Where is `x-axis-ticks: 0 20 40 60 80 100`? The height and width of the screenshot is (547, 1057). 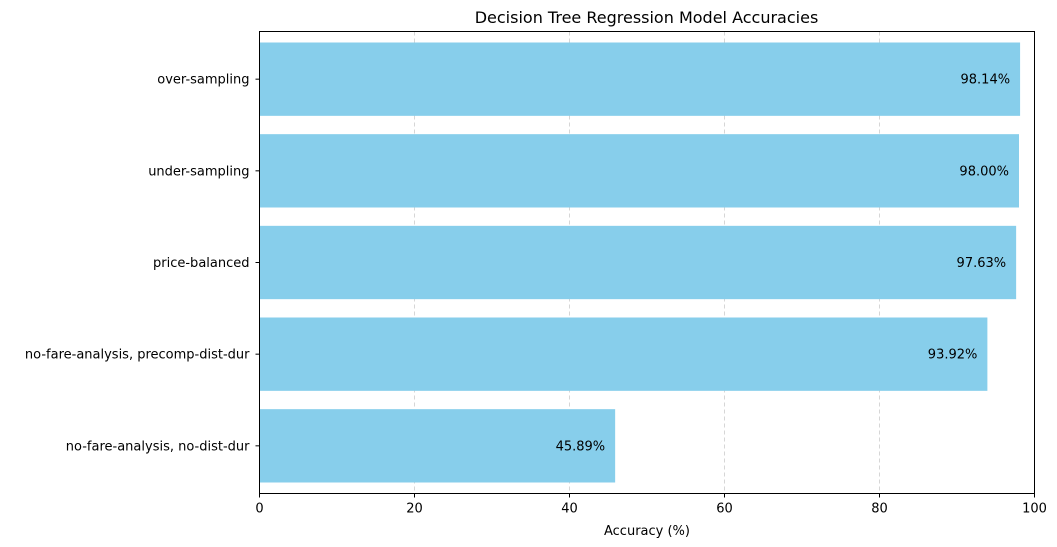
x-axis-ticks: 0 20 40 60 80 100 is located at coordinates (651, 505).